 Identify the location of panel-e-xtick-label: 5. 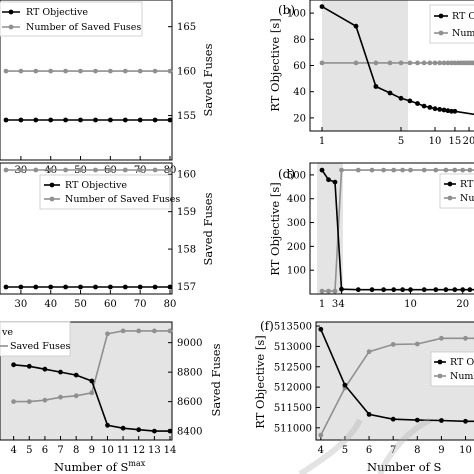
(29, 450).